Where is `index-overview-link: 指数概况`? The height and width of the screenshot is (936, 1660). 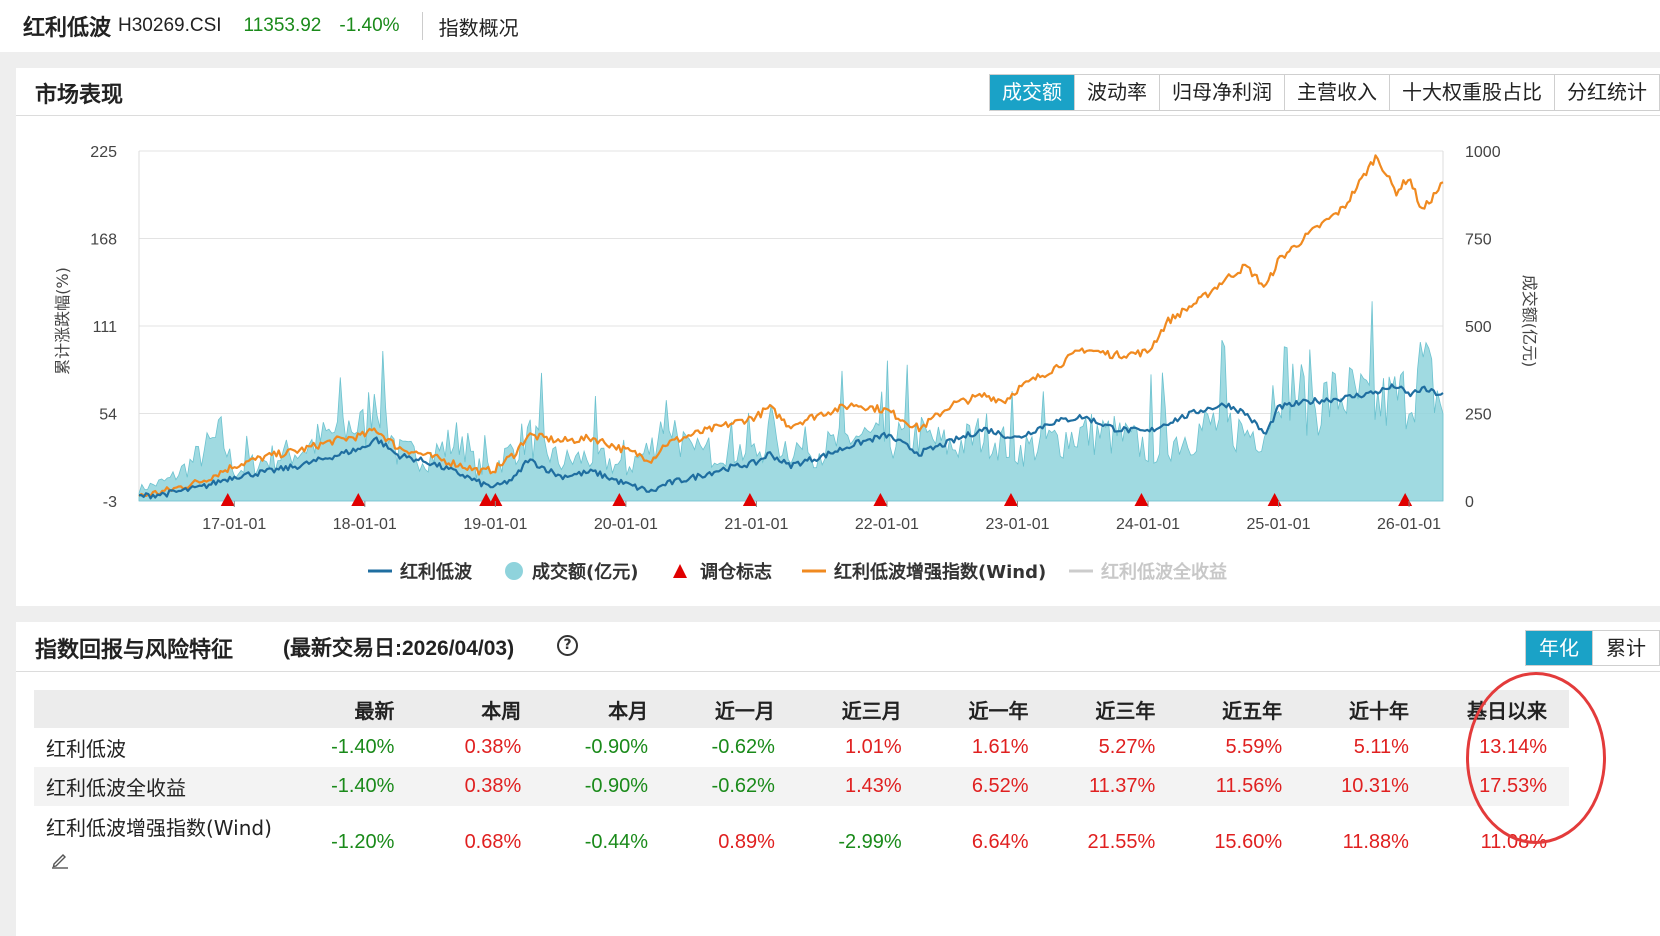
index-overview-link: 指数概况 is located at coordinates (478, 27).